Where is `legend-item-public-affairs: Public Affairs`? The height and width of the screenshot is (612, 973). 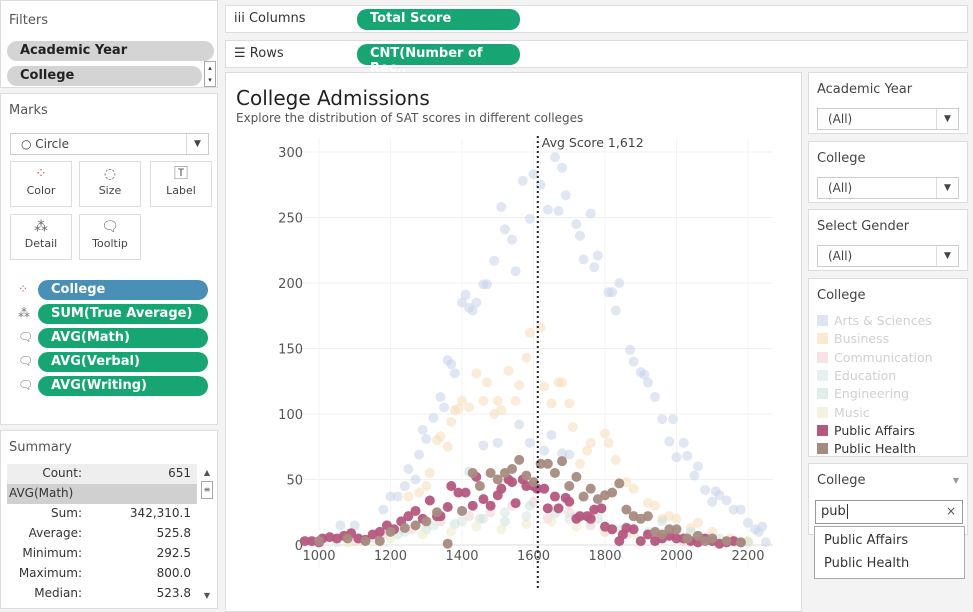
legend-item-public-affairs: Public Affairs is located at coordinates (866, 432).